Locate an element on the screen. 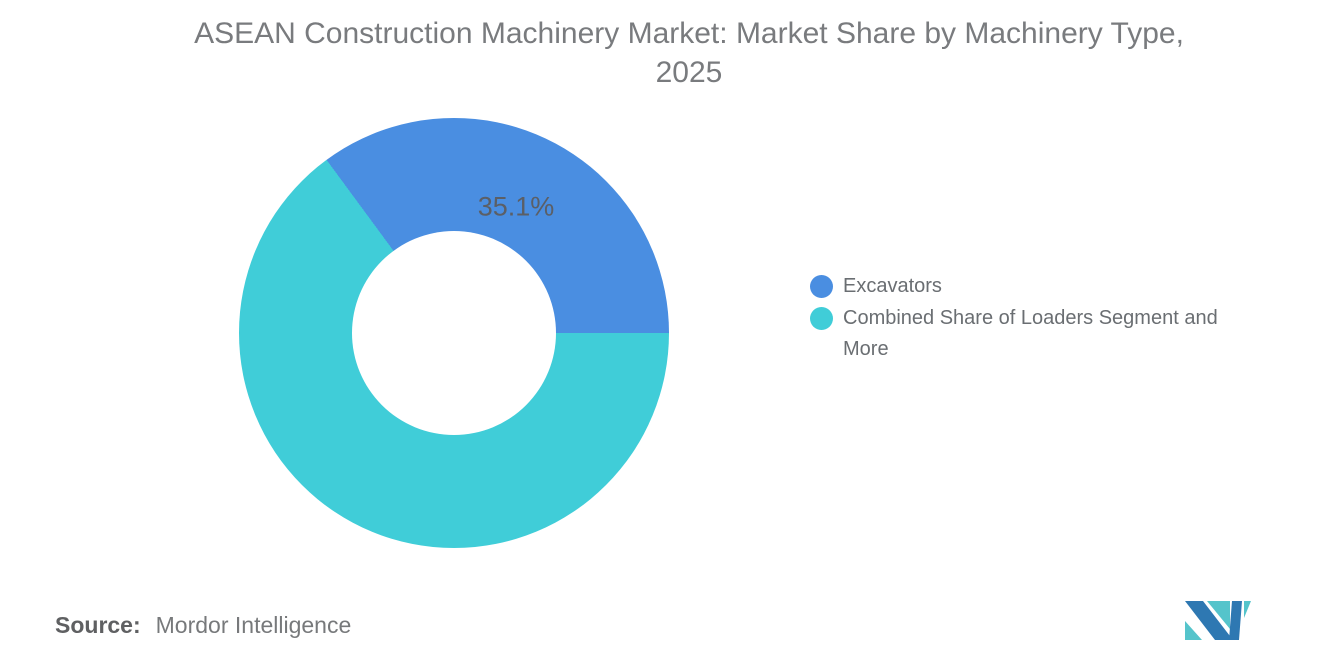 The height and width of the screenshot is (665, 1320). legend-marker-excavators-icon is located at coordinates (821, 286).